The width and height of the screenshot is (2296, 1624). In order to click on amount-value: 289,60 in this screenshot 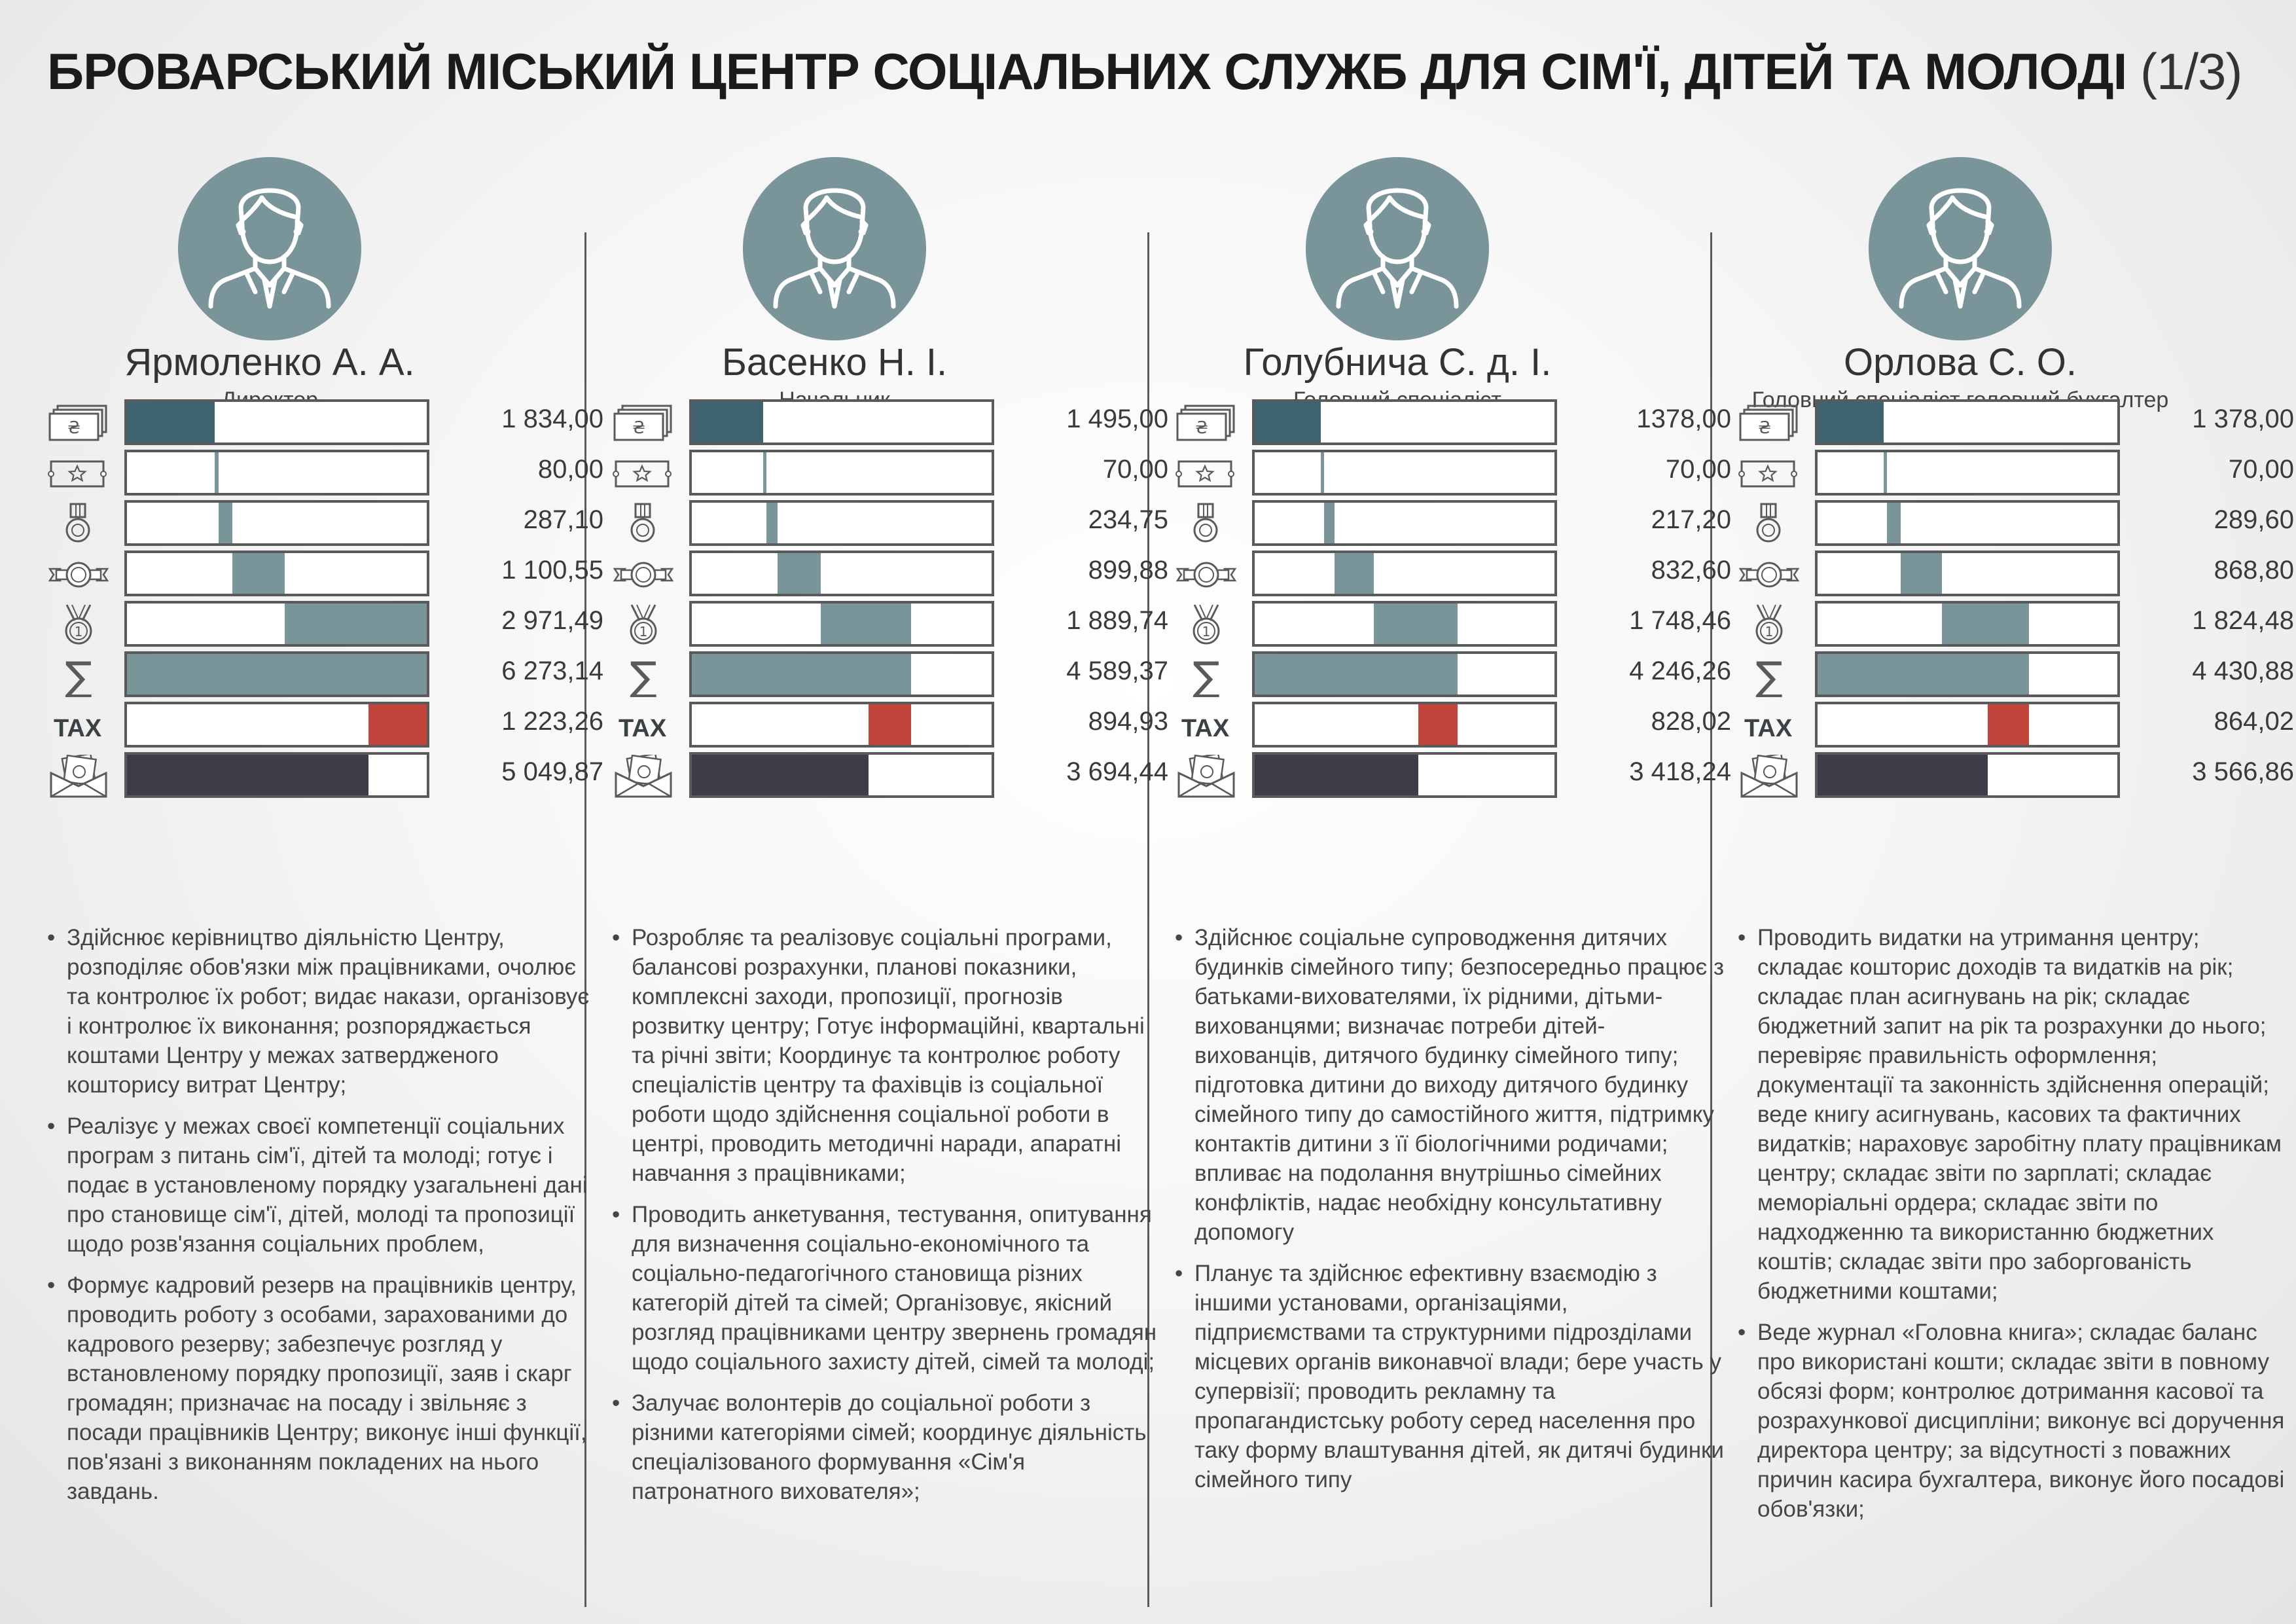, I will do `click(2254, 519)`.